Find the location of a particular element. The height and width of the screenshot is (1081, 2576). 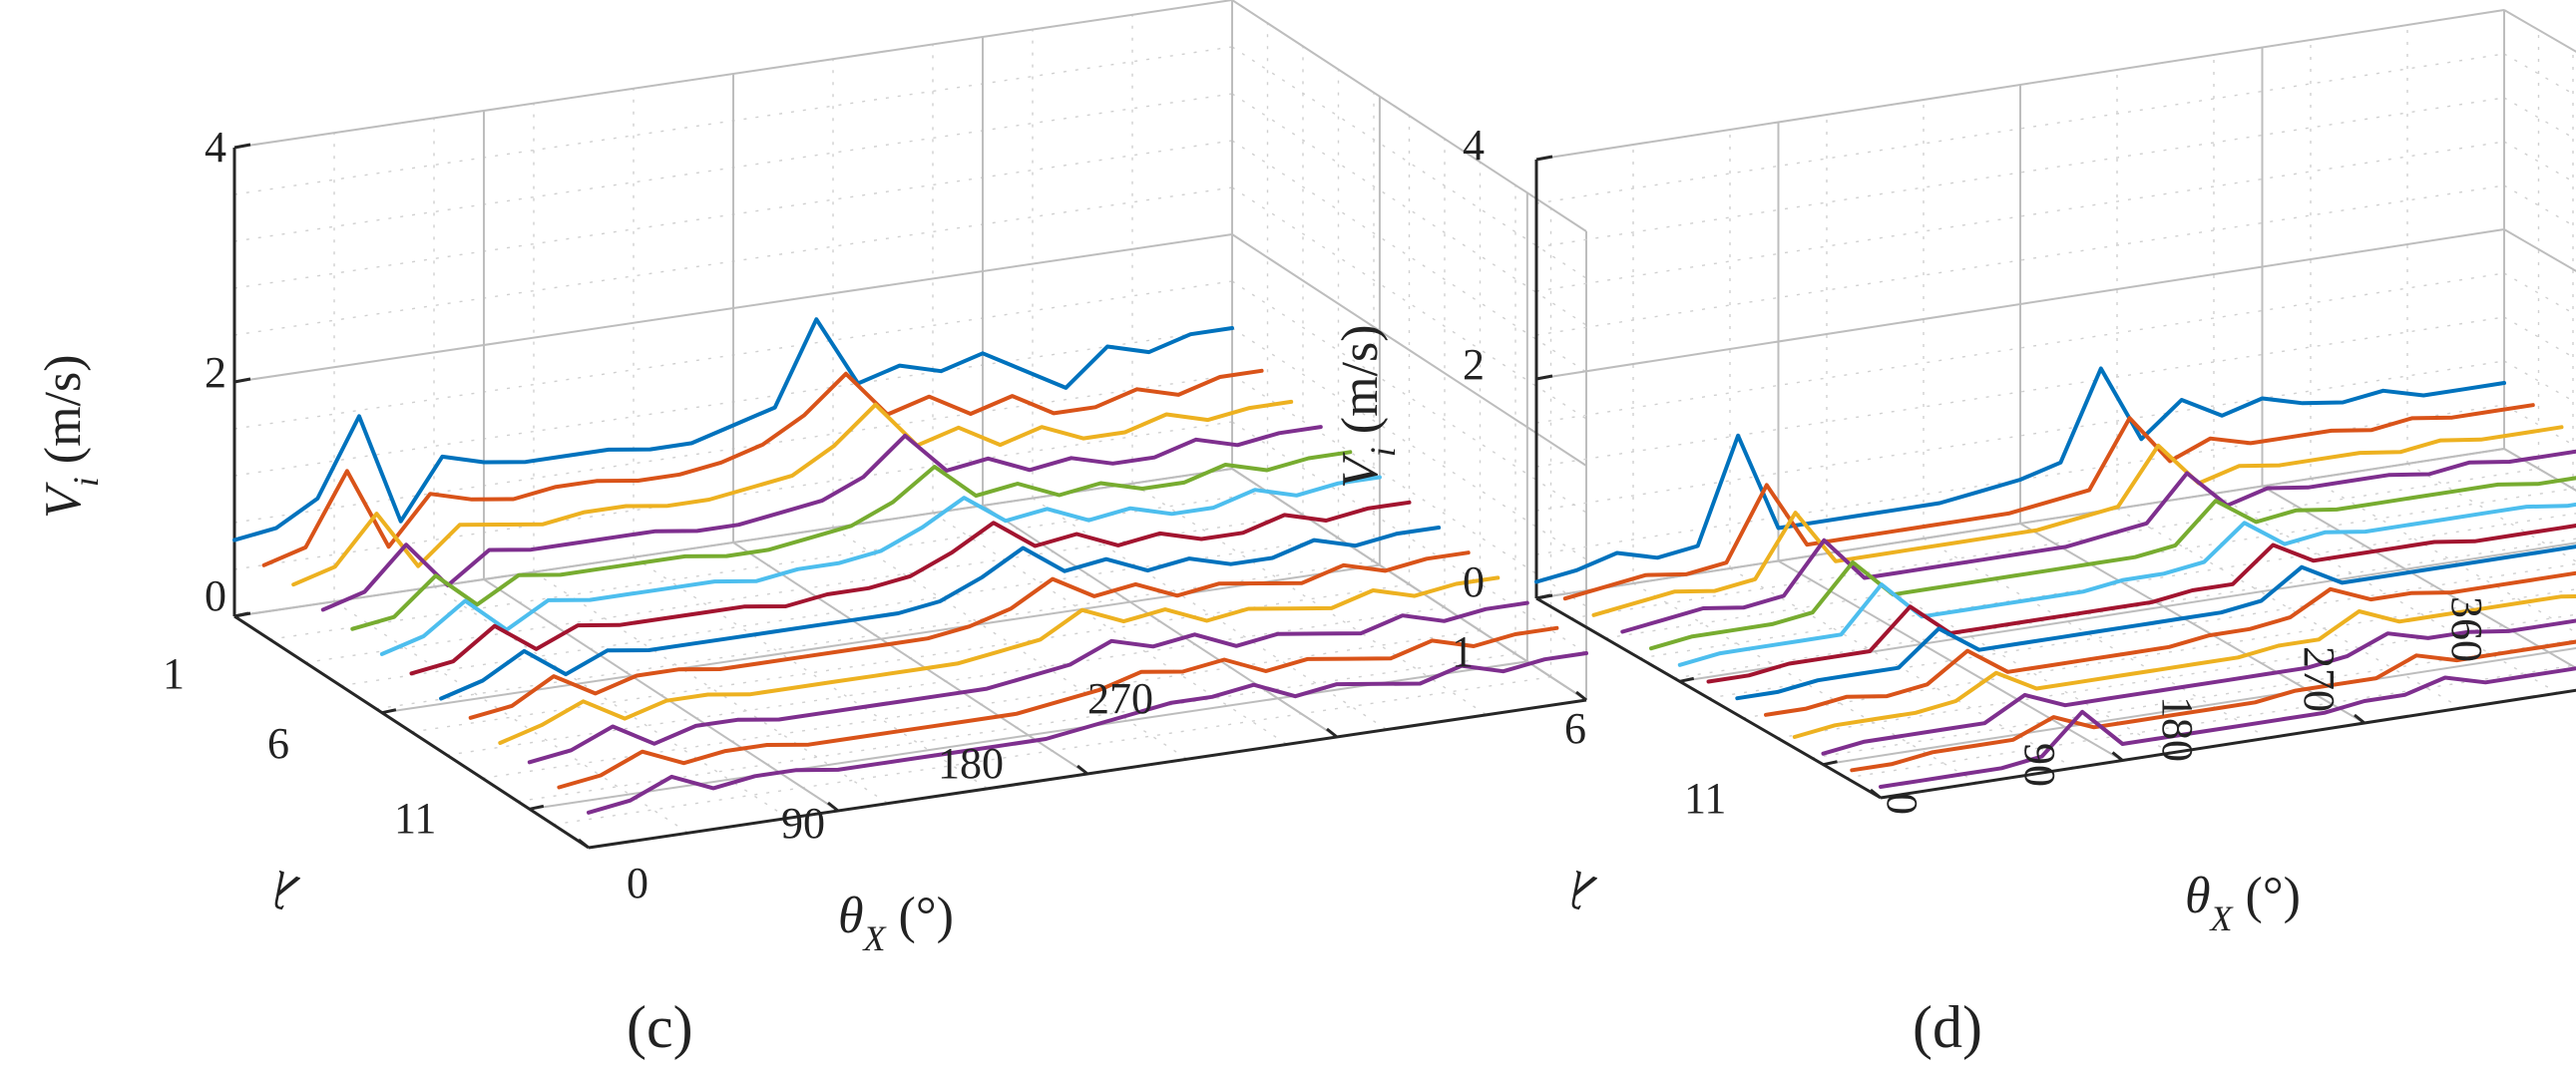

panel-c-y-tick-11: 11 is located at coordinates (415, 818).